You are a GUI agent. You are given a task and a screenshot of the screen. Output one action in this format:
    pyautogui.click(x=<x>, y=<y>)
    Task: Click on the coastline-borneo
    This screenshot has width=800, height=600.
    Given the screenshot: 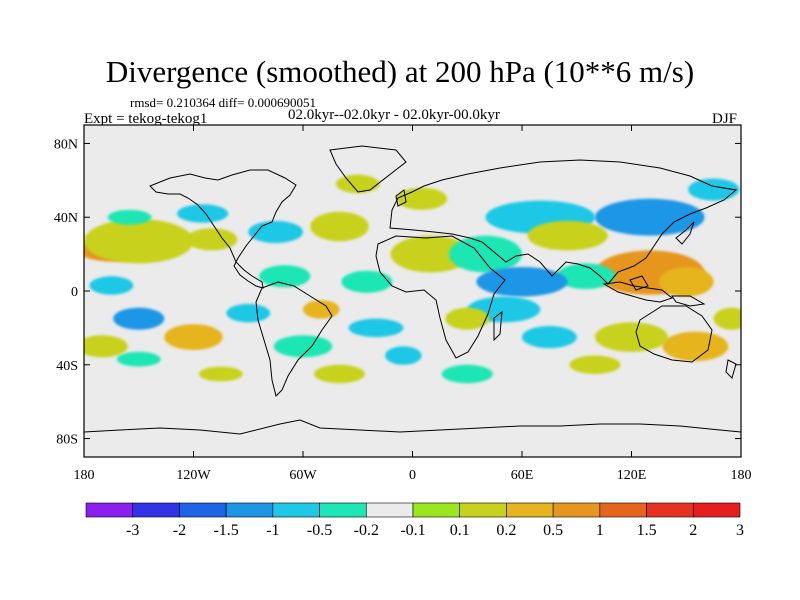 What is the action you would take?
    pyautogui.click(x=639, y=283)
    